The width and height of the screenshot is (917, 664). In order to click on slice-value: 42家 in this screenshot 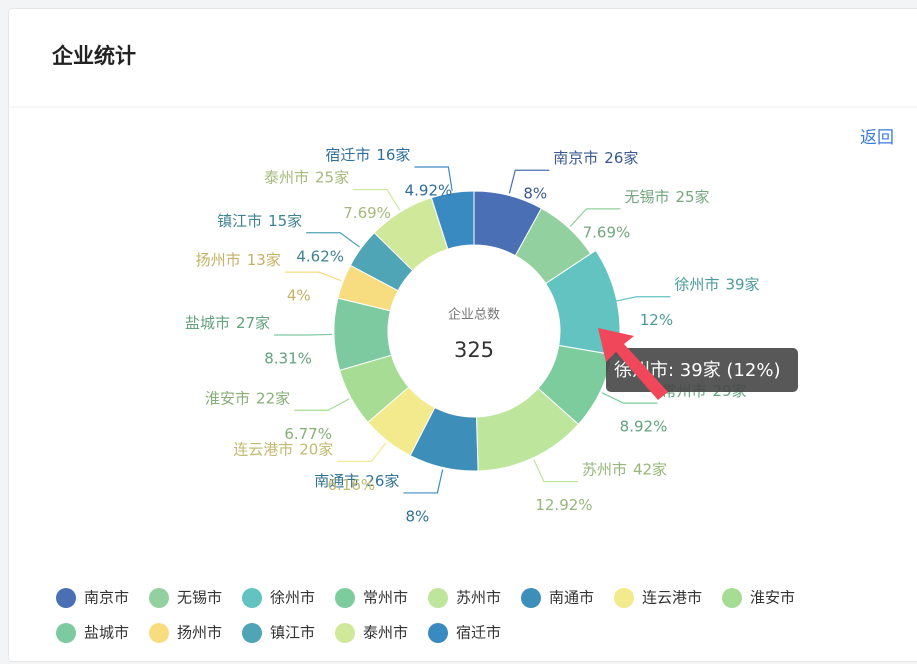, I will do `click(650, 469)`.